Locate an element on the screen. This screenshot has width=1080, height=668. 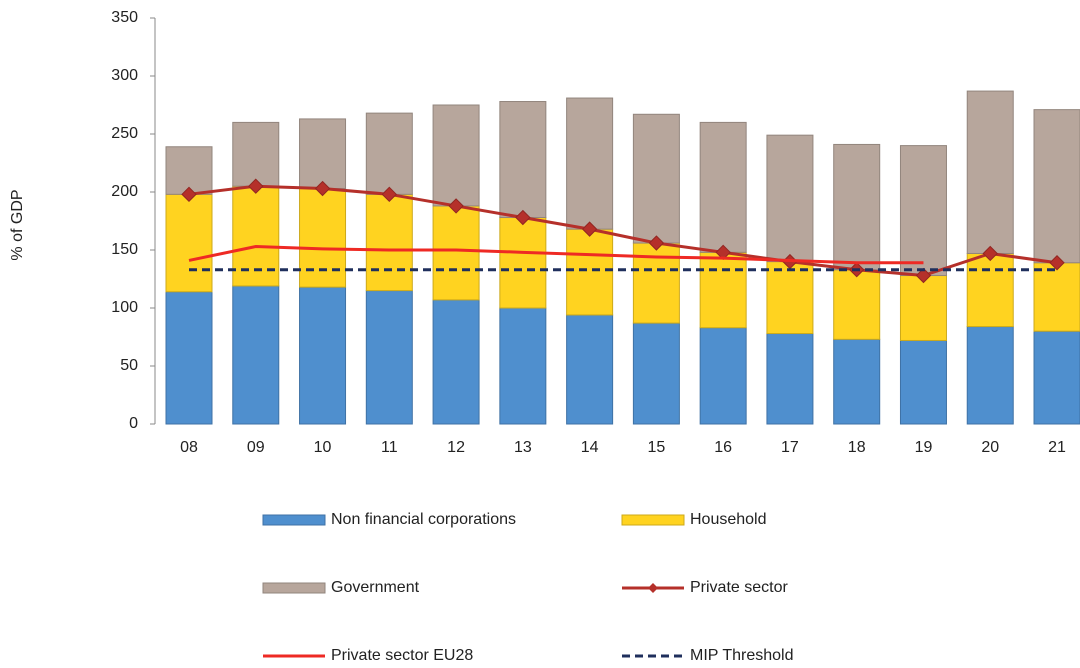
legend-marker is located at coordinates (653, 588).